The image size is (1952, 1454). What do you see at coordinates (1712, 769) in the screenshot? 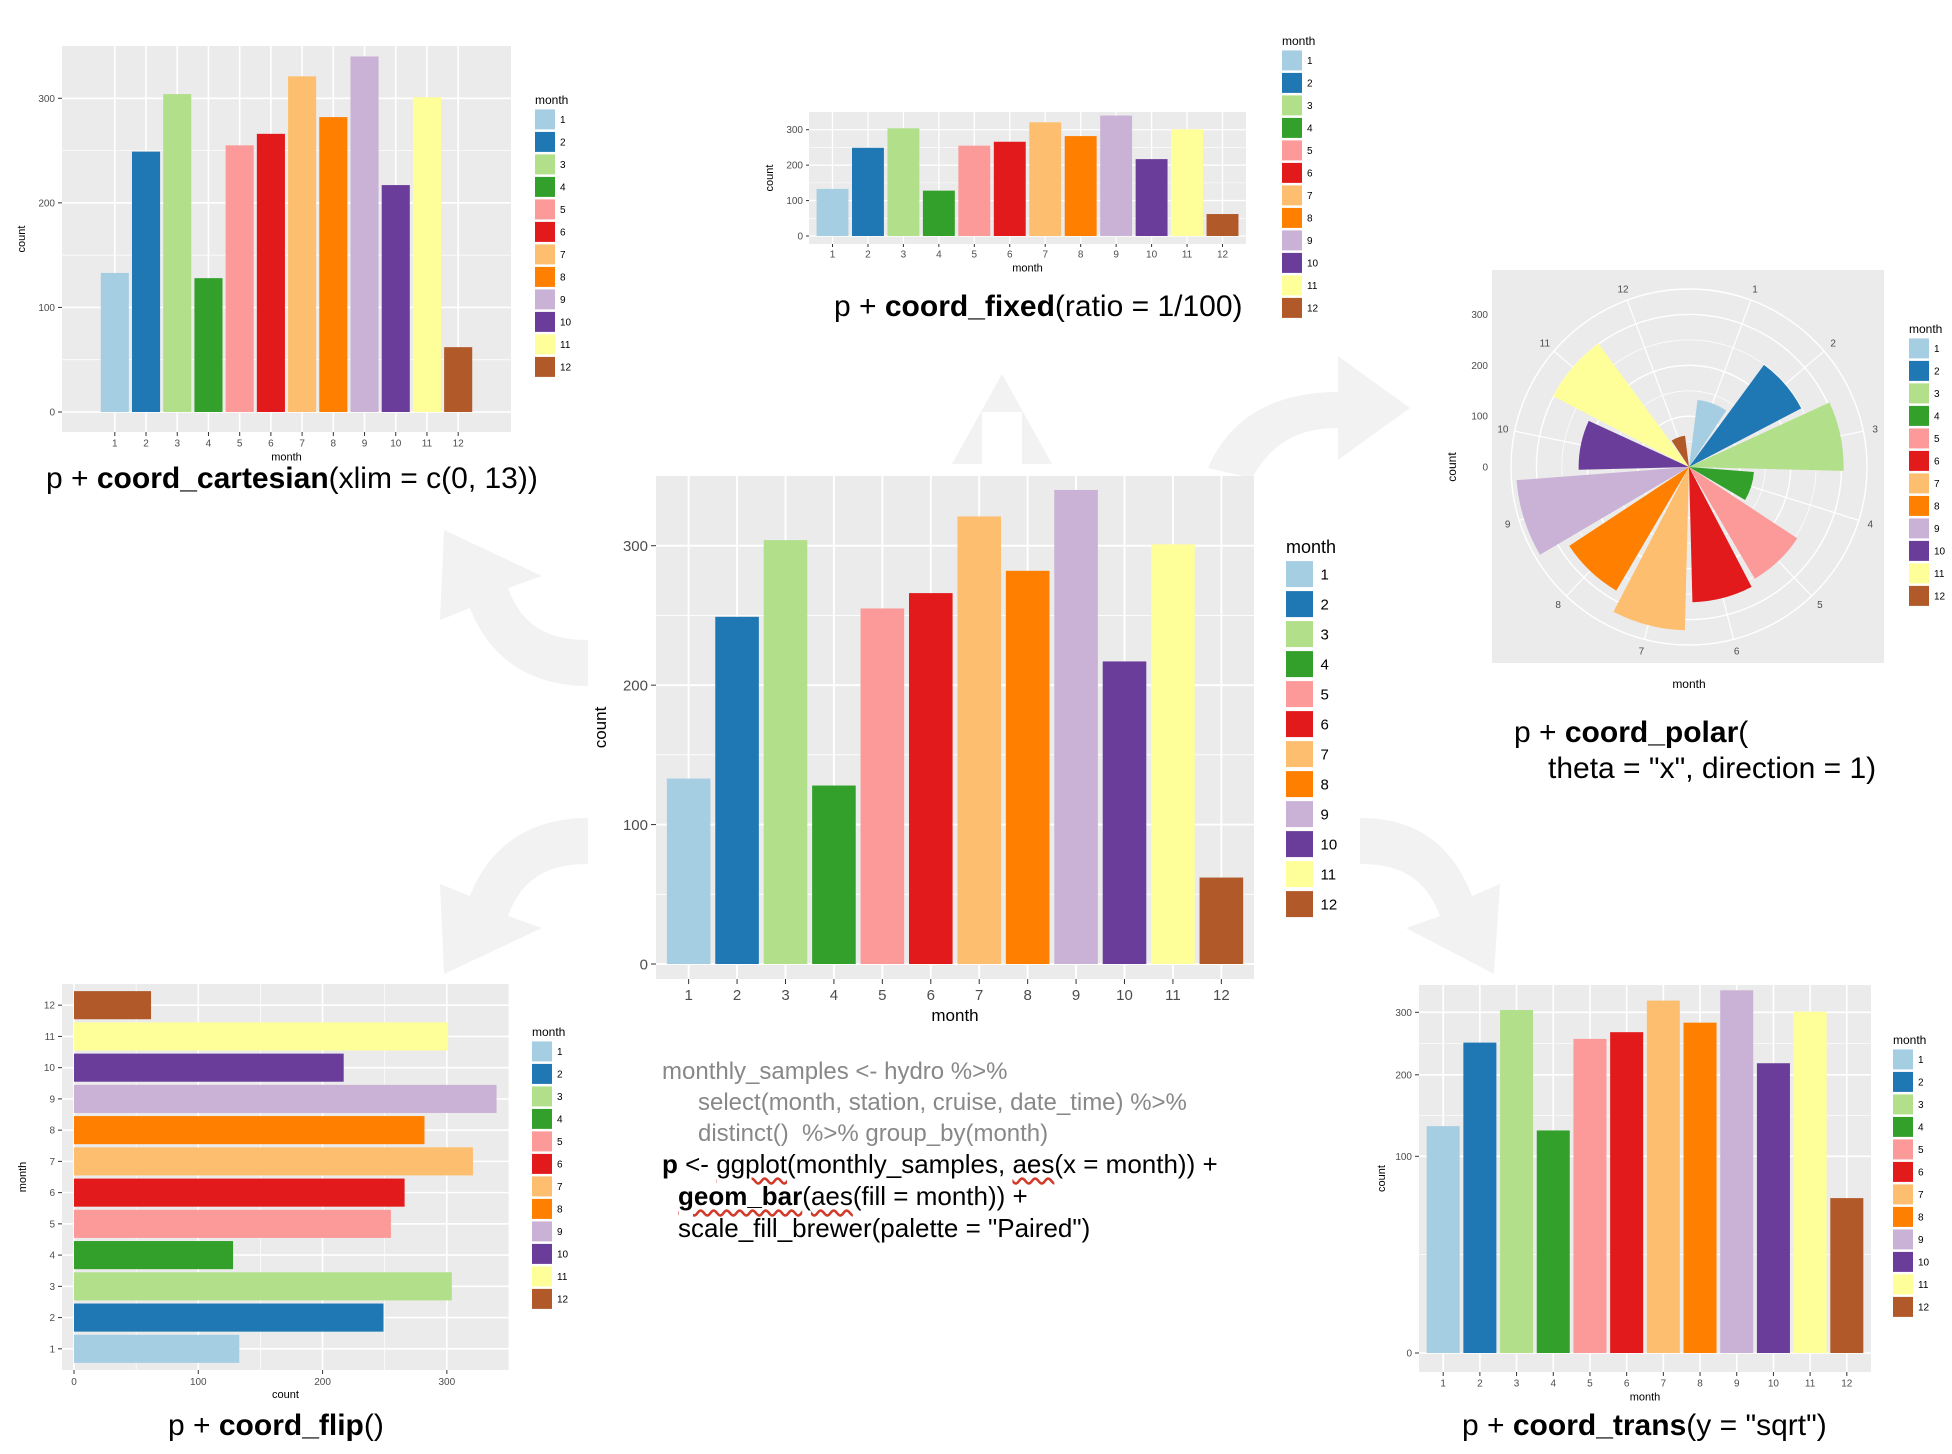
I see `caption-coord-polar-line2: theta = "x", direction = 1)` at bounding box center [1712, 769].